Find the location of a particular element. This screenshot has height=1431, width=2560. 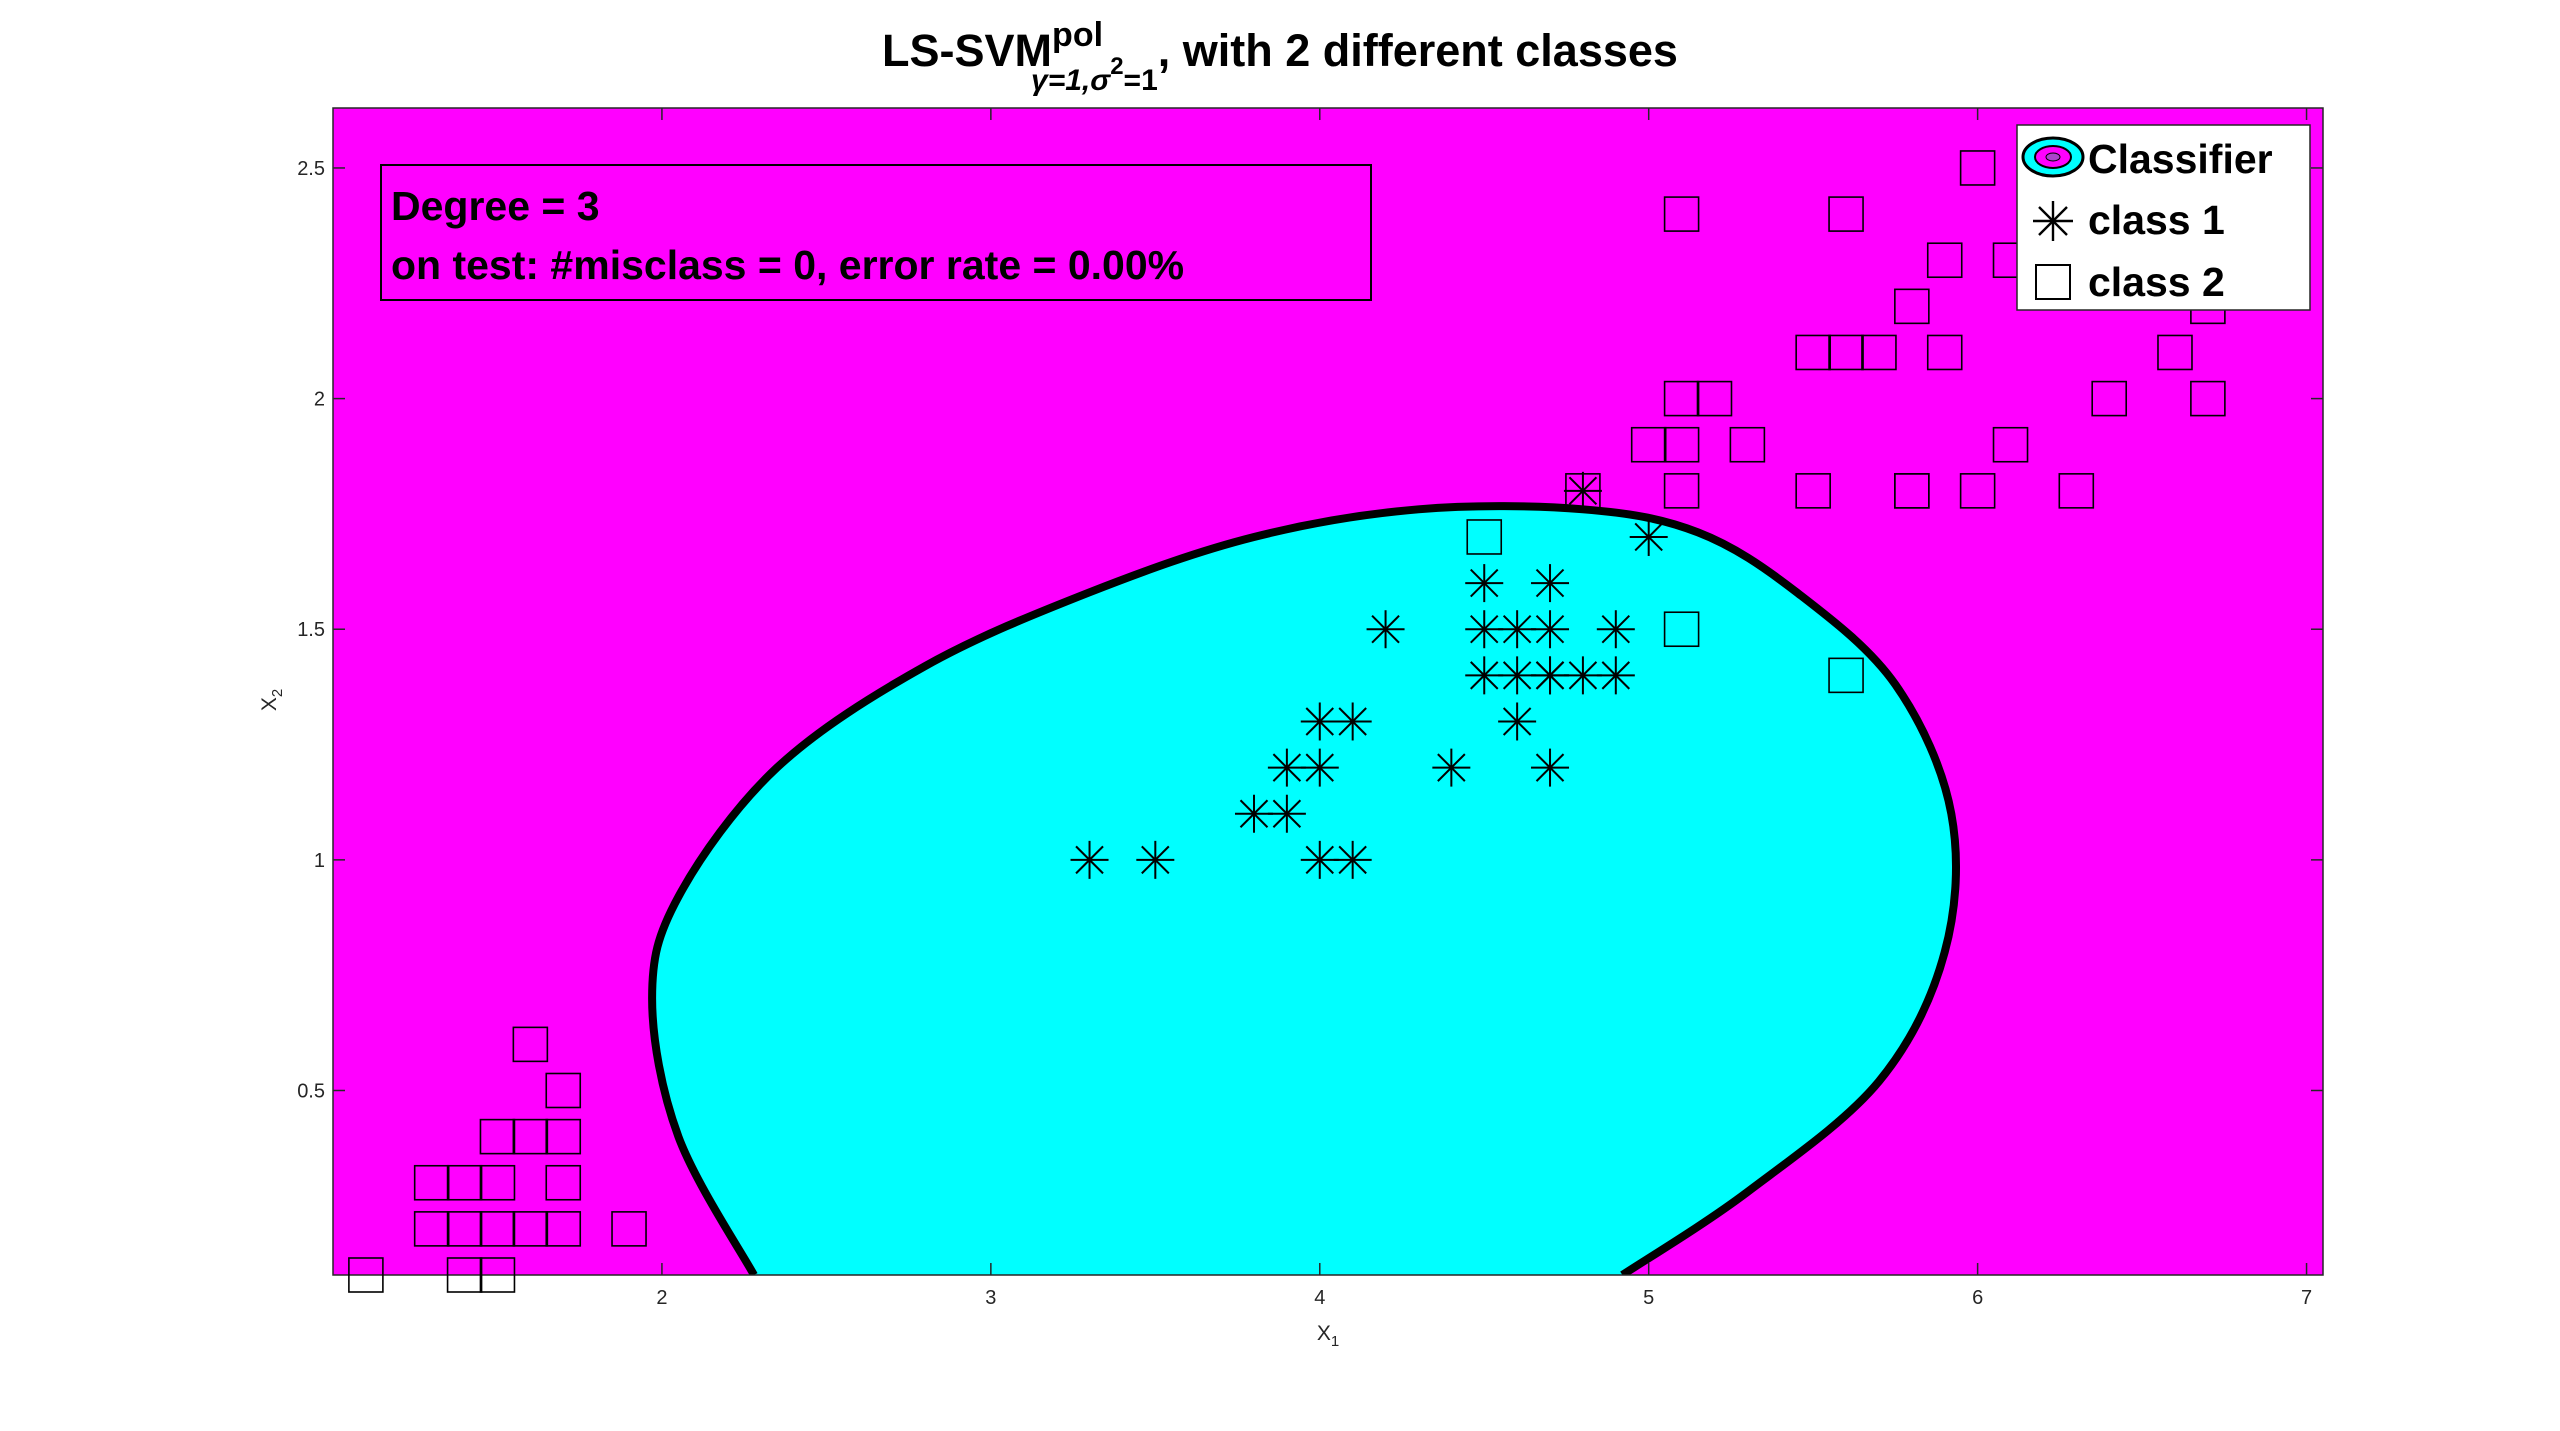

legend: Classifier class 1 class 2 is located at coordinates (2163, 217).